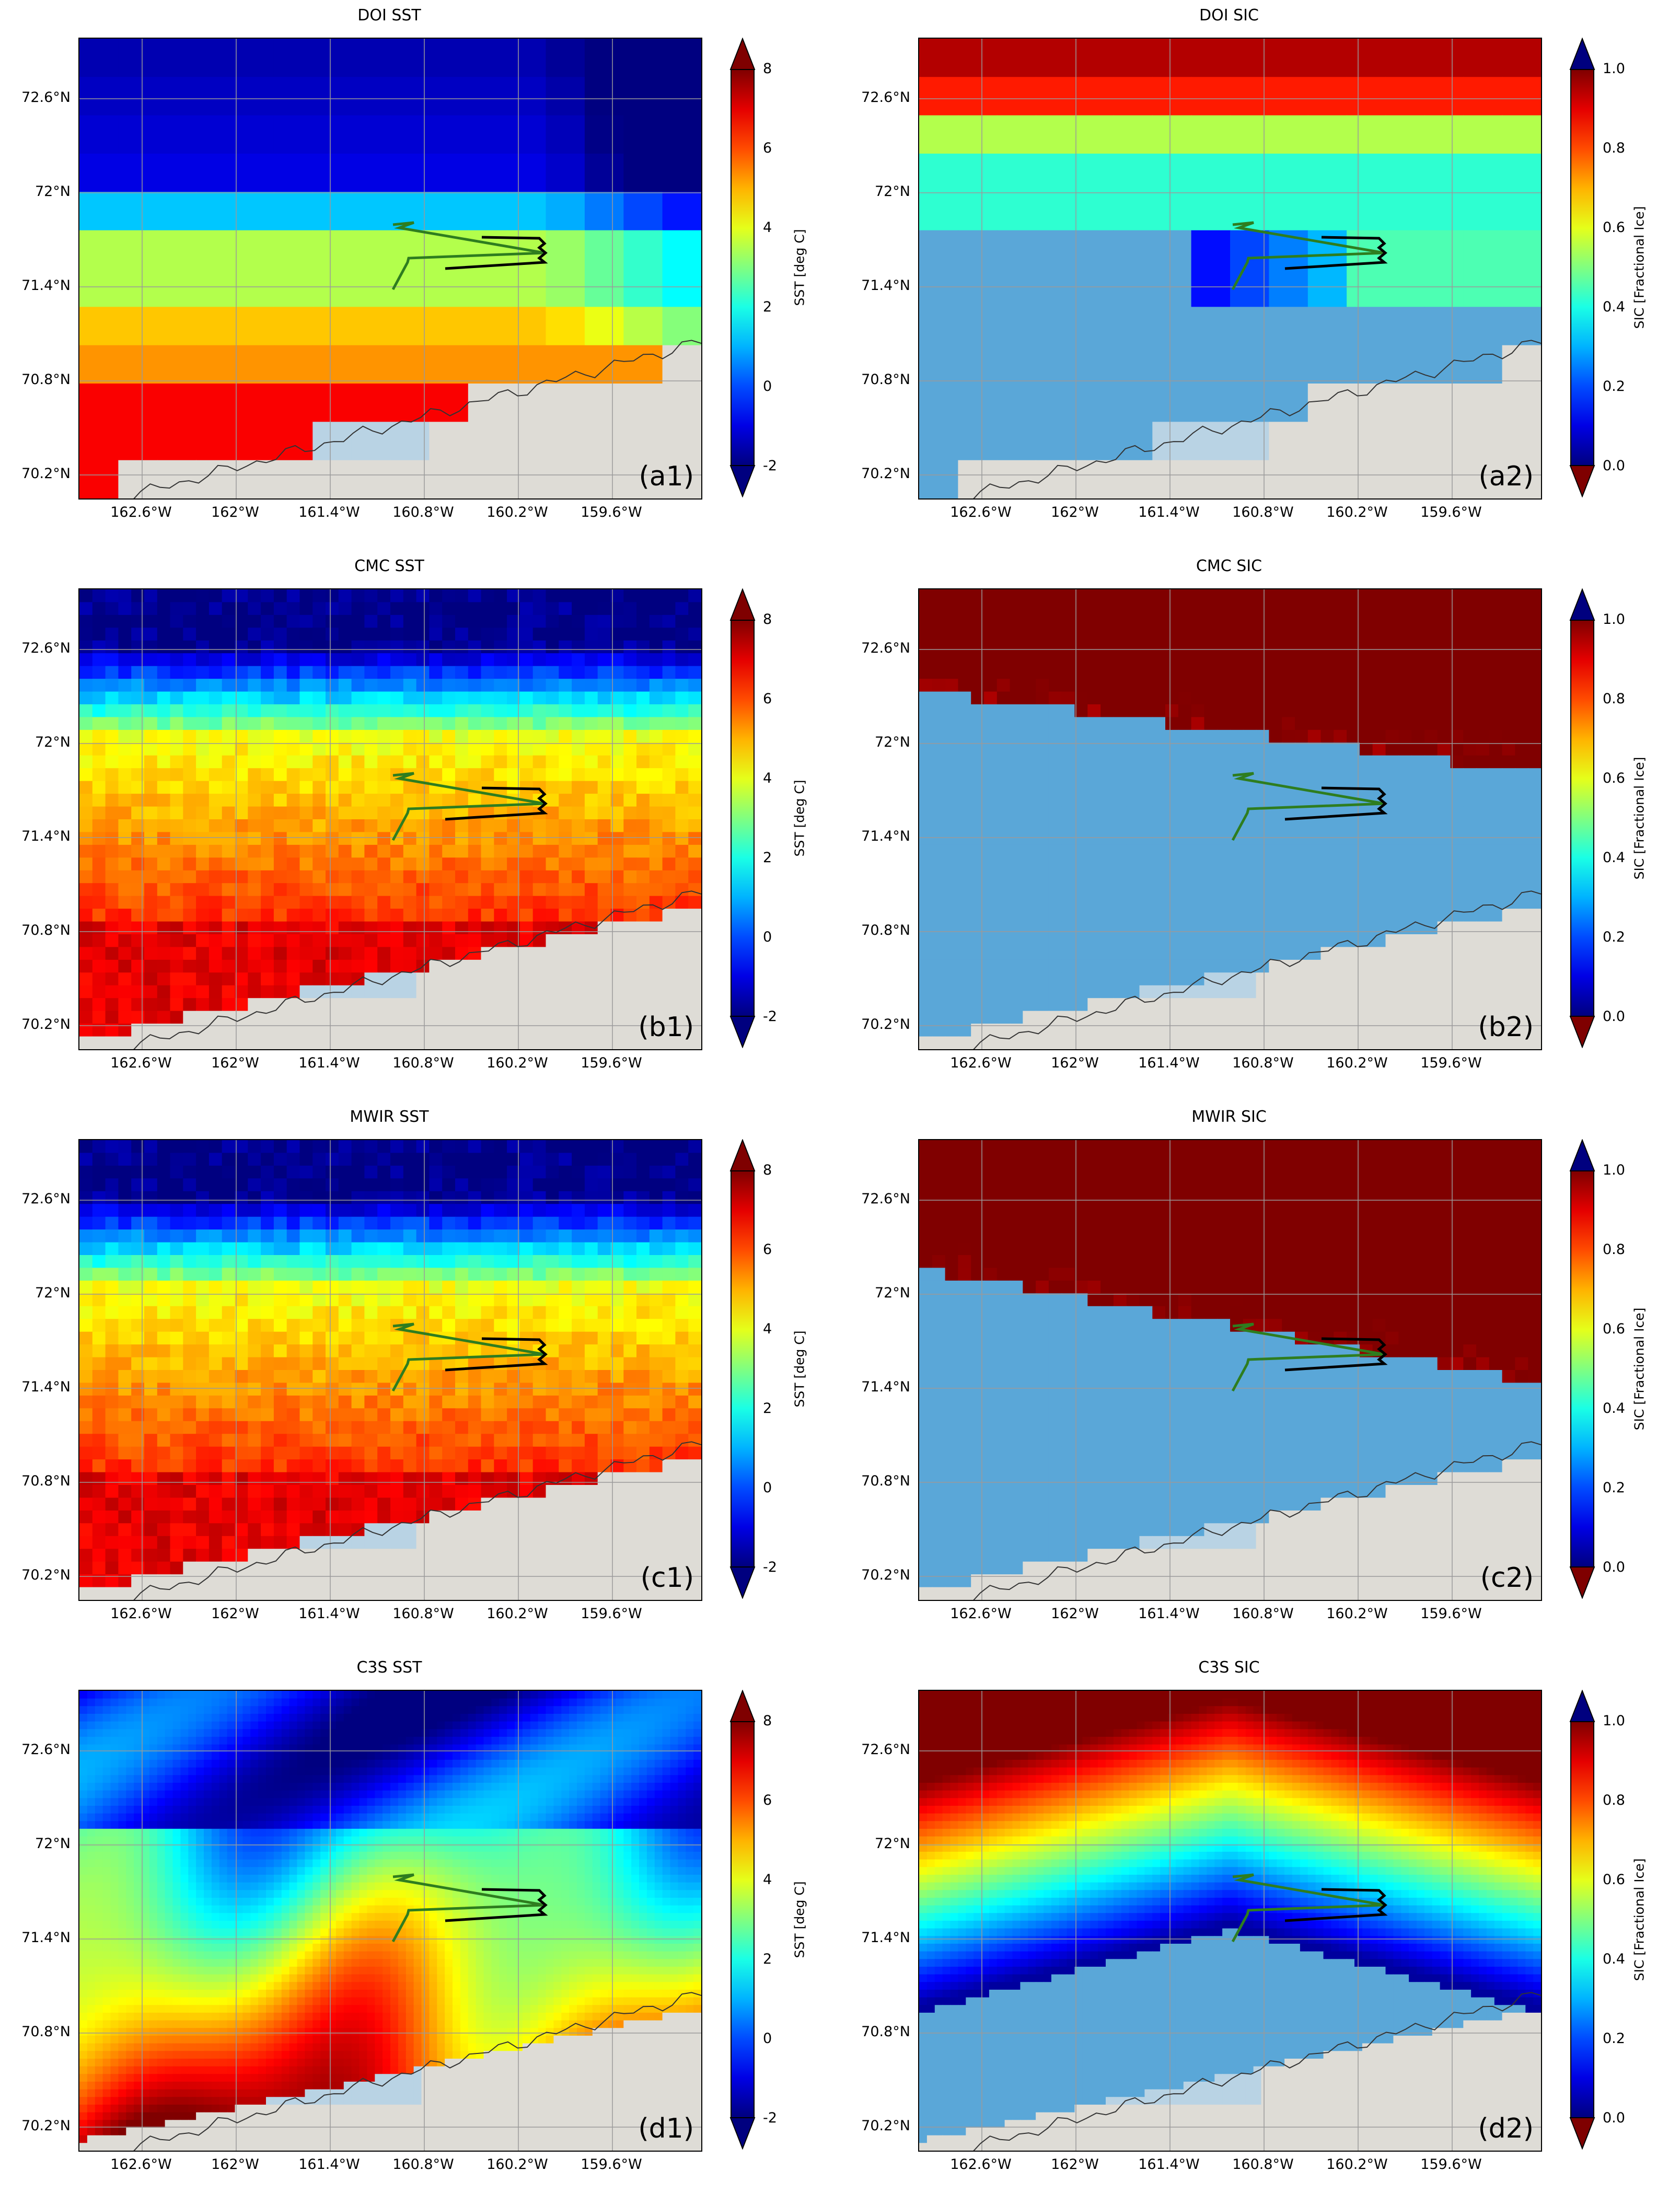  Describe the element at coordinates (37, 2126) in the screenshot. I see `lat-tick-label: 70.2°N` at that location.